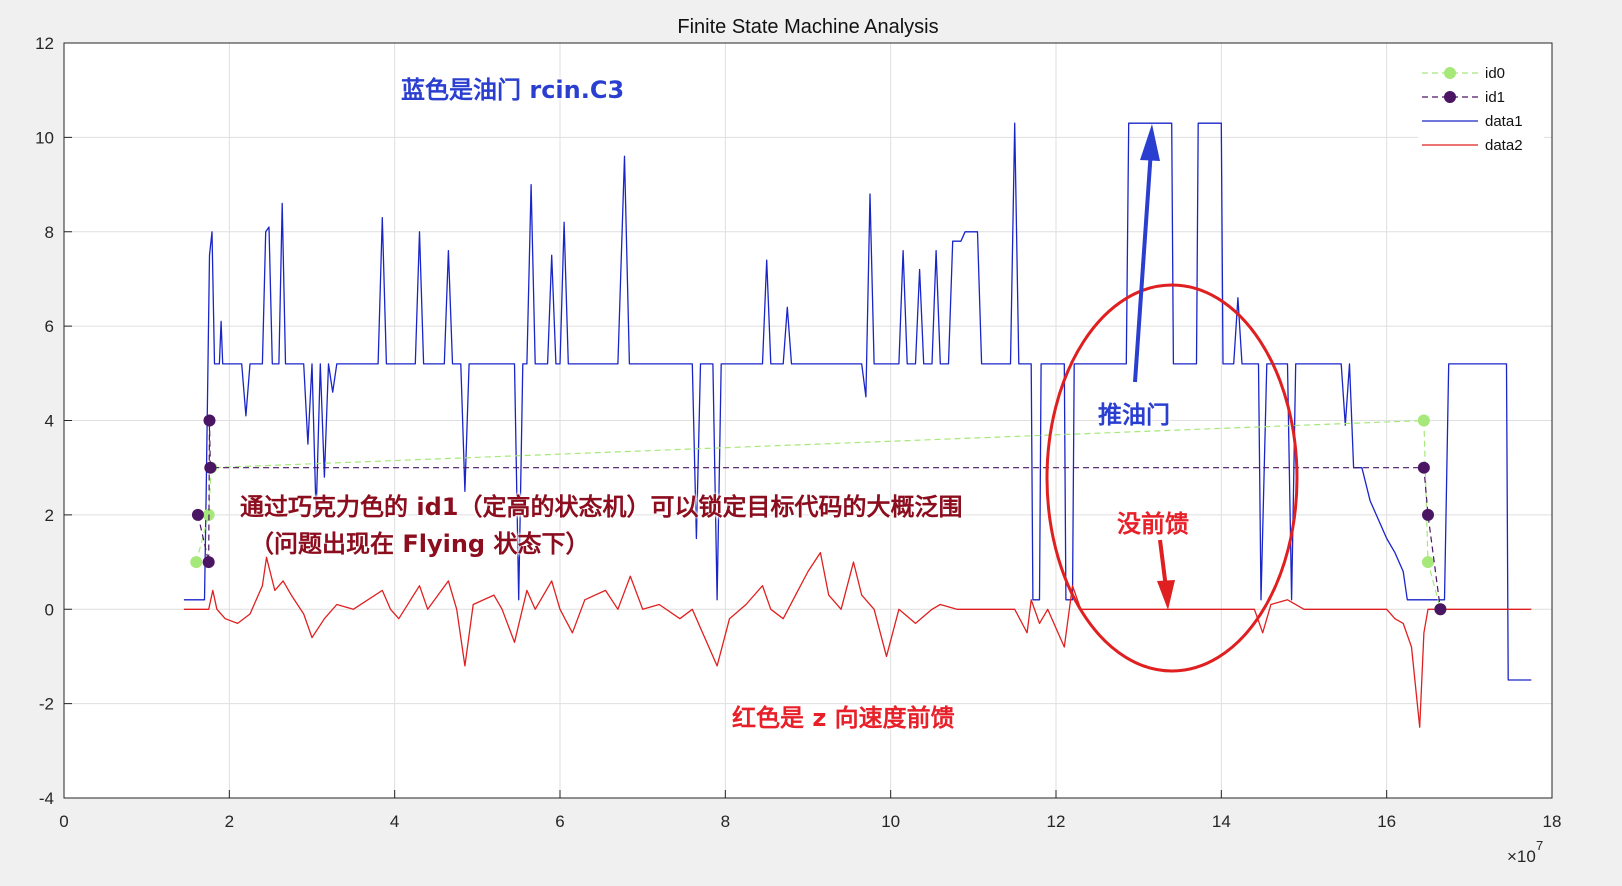 This screenshot has width=1622, height=886. Describe the element at coordinates (601, 507) in the screenshot. I see `annotation-id1-note: 通过巧克力色的 id1（定高的状态机）可以锁定目标代码的大概泛围` at that location.